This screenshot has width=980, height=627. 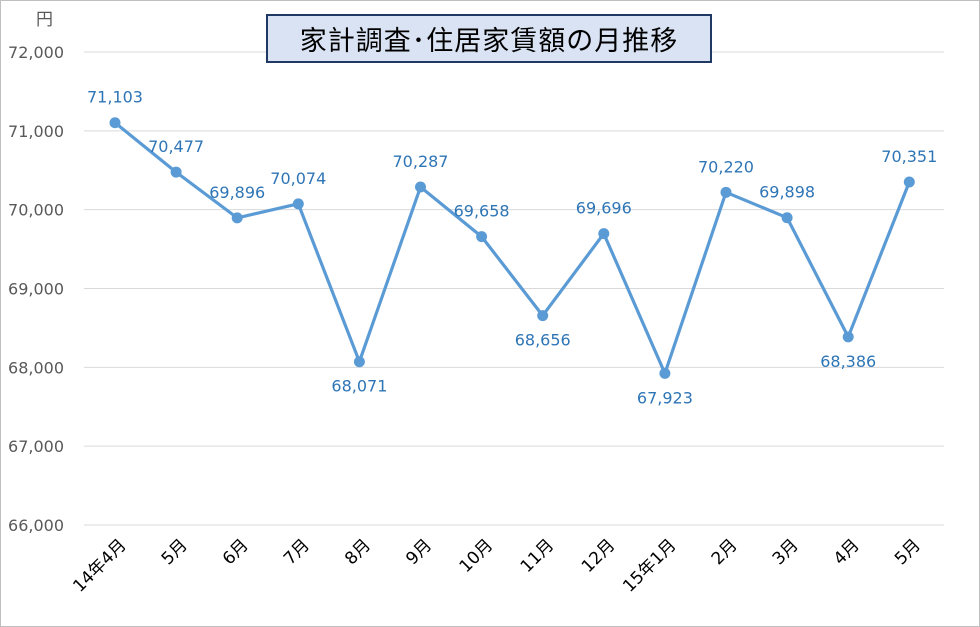 I want to click on data-label: 70,220, so click(x=726, y=166).